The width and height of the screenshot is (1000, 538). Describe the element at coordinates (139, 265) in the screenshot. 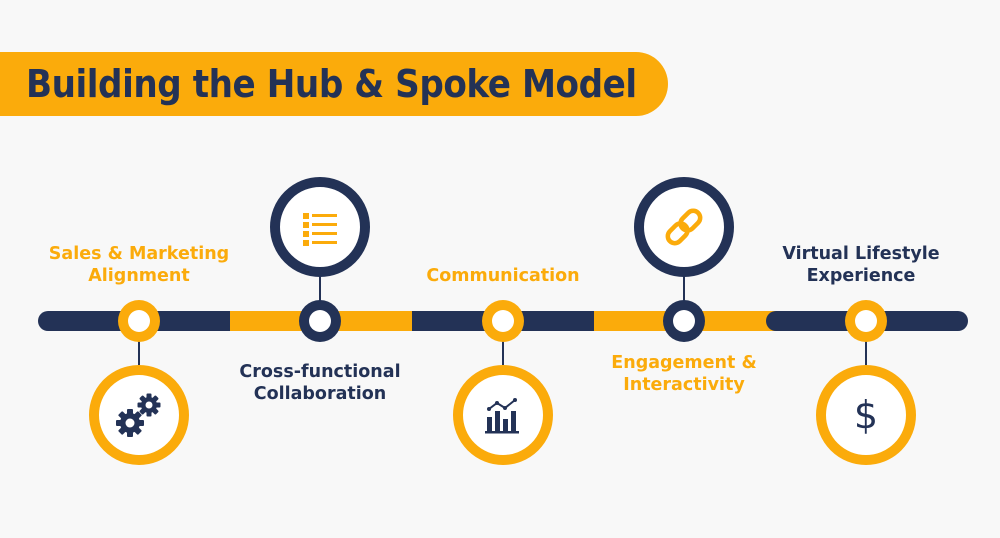

I see `step-label-sales-marketing: Sales & Marketing Alignment` at that location.